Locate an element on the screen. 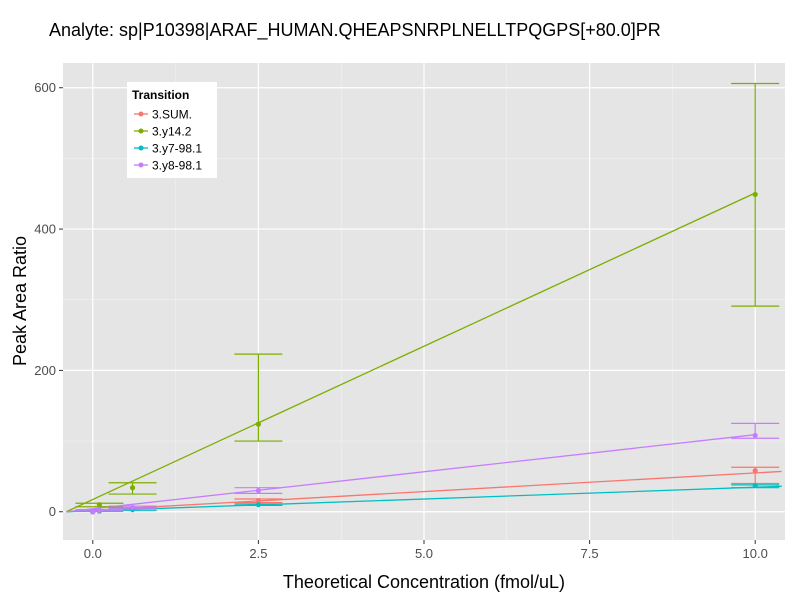  y-tick-label: 600 is located at coordinates (45, 87).